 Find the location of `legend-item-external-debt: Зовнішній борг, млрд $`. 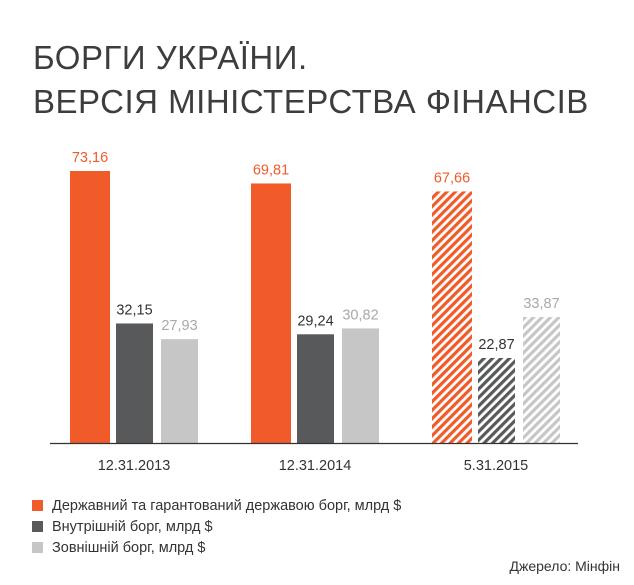

legend-item-external-debt: Зовнішній борг, млрд $ is located at coordinates (216, 547).